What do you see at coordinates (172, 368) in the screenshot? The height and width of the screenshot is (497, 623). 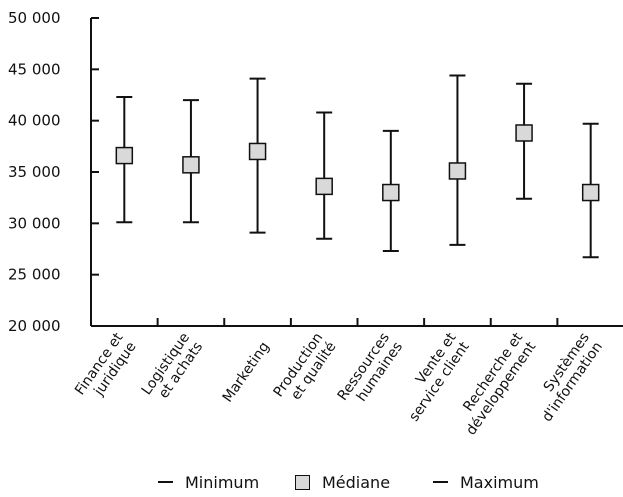 I see `x-category-label: Logistiqueet achats` at bounding box center [172, 368].